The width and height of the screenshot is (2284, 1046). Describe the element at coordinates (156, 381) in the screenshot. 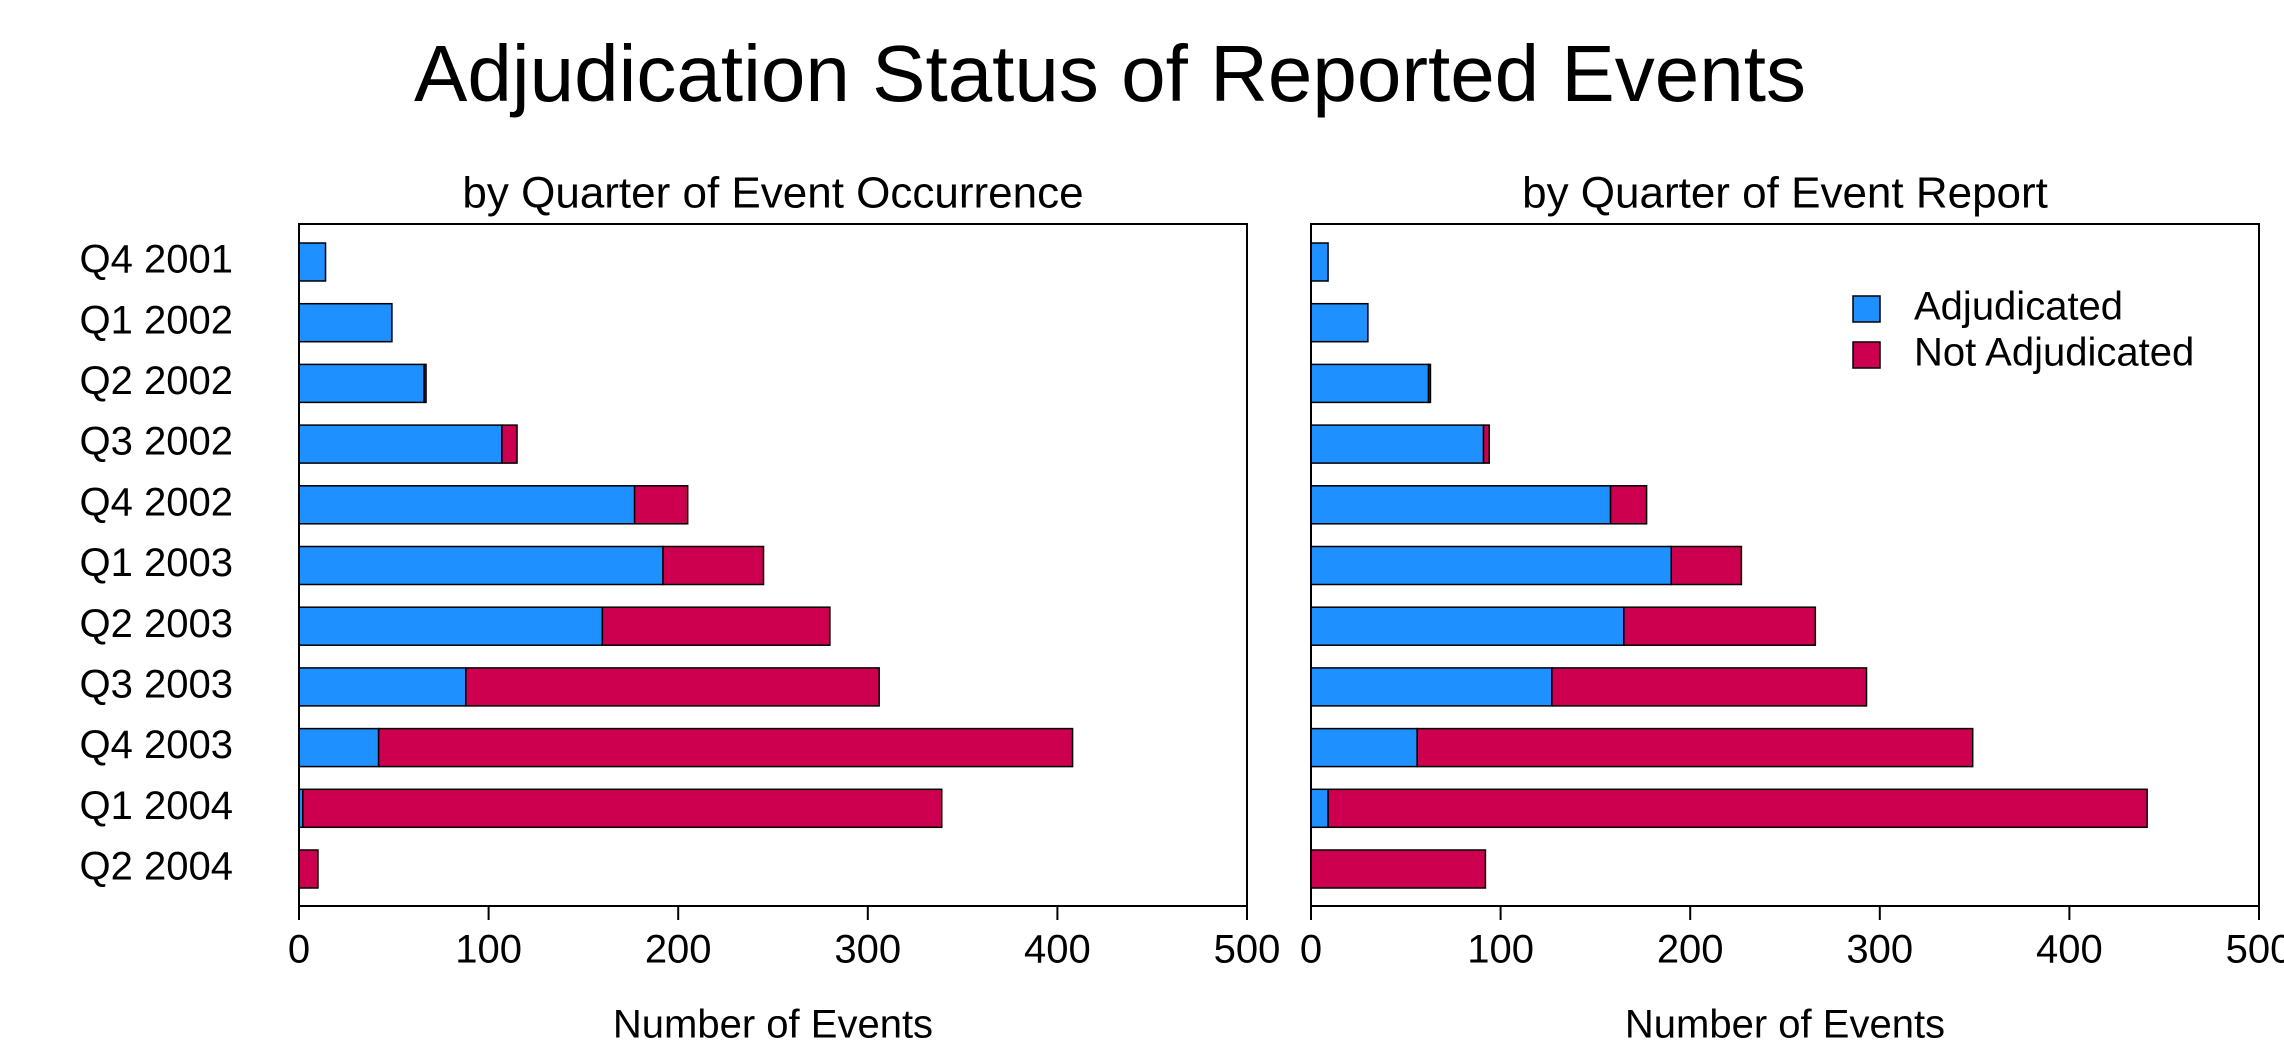

I see `y-tick-label: Q2 2002` at that location.